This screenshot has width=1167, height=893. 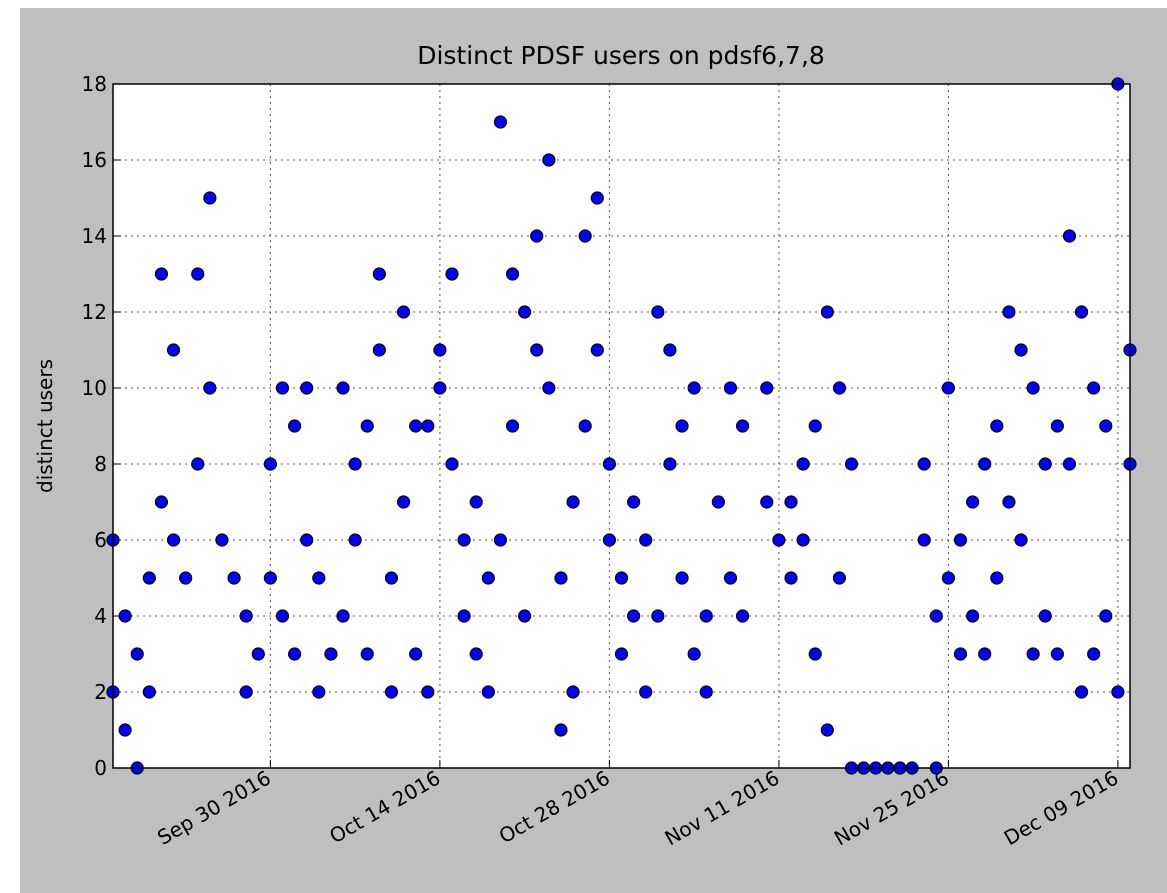 I want to click on y-tick-label: 16, so click(x=94, y=160).